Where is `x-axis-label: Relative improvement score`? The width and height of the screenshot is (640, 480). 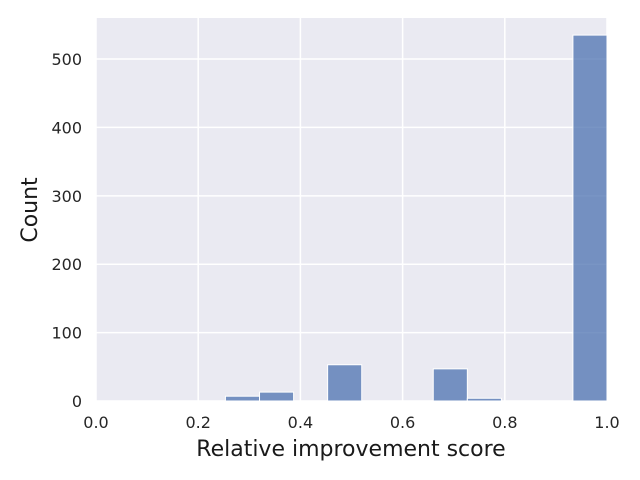 x-axis-label: Relative improvement score is located at coordinates (350, 449).